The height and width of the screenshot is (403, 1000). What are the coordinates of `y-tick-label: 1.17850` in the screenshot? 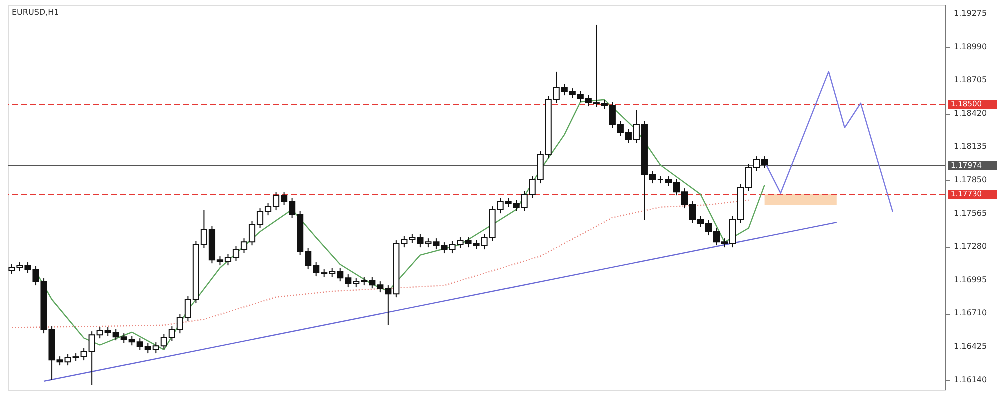 It's located at (971, 180).